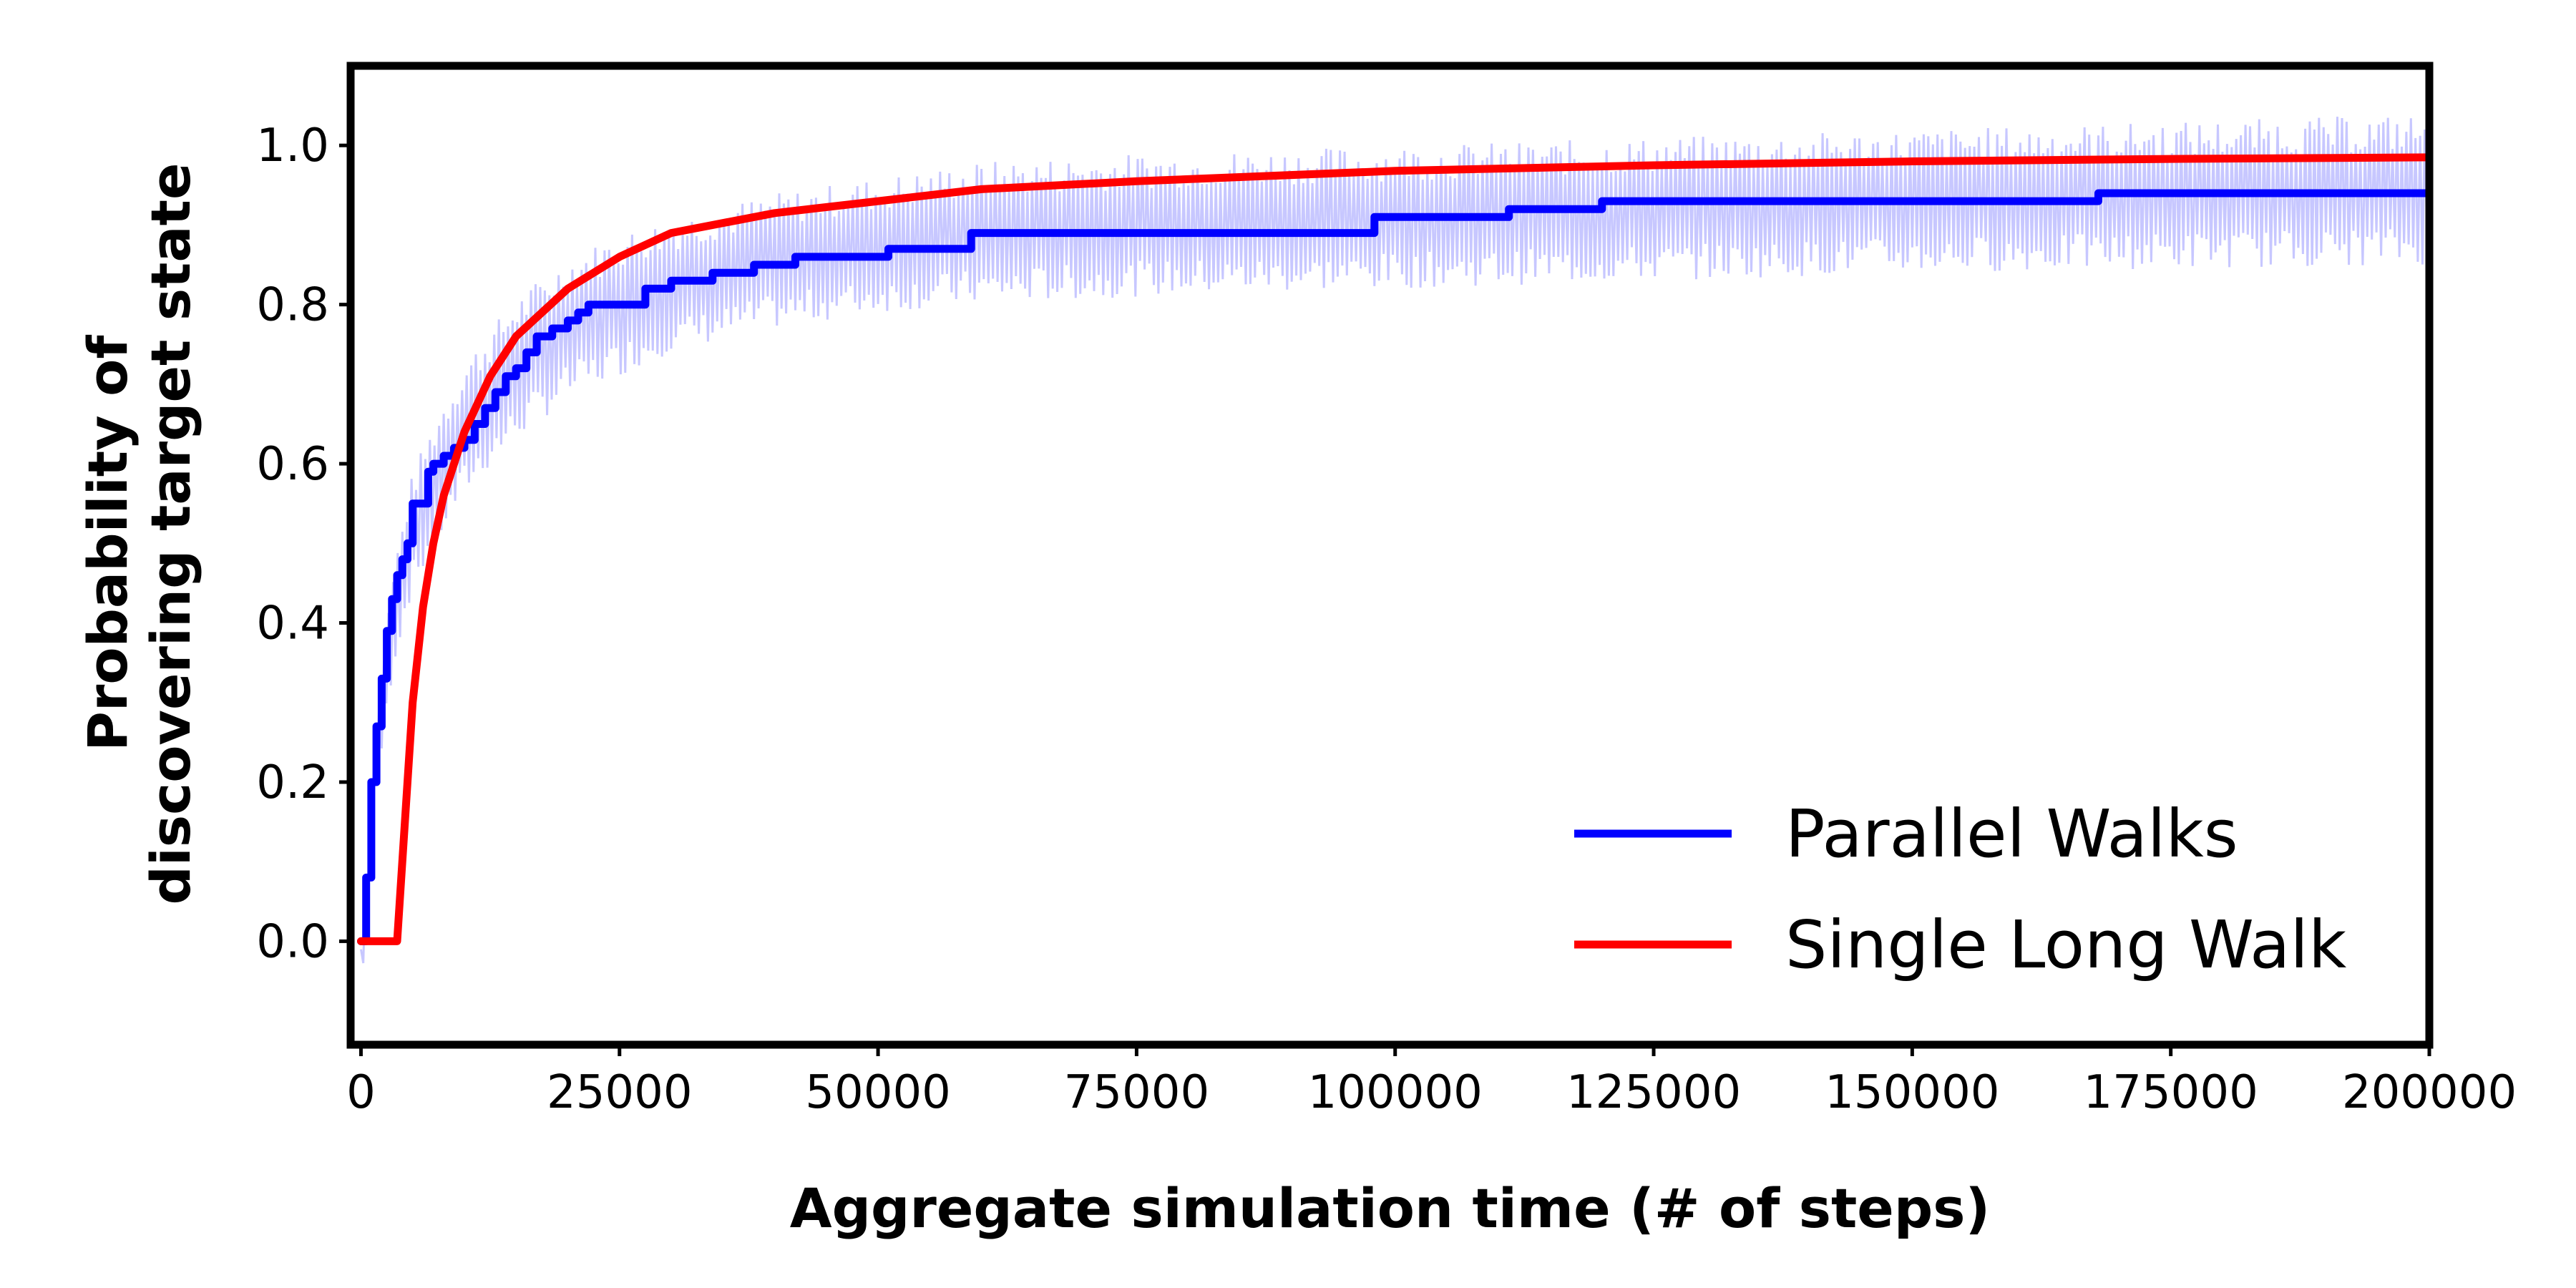 This screenshot has width=2576, height=1288. I want to click on y-tick-label: 0.8, so click(292, 305).